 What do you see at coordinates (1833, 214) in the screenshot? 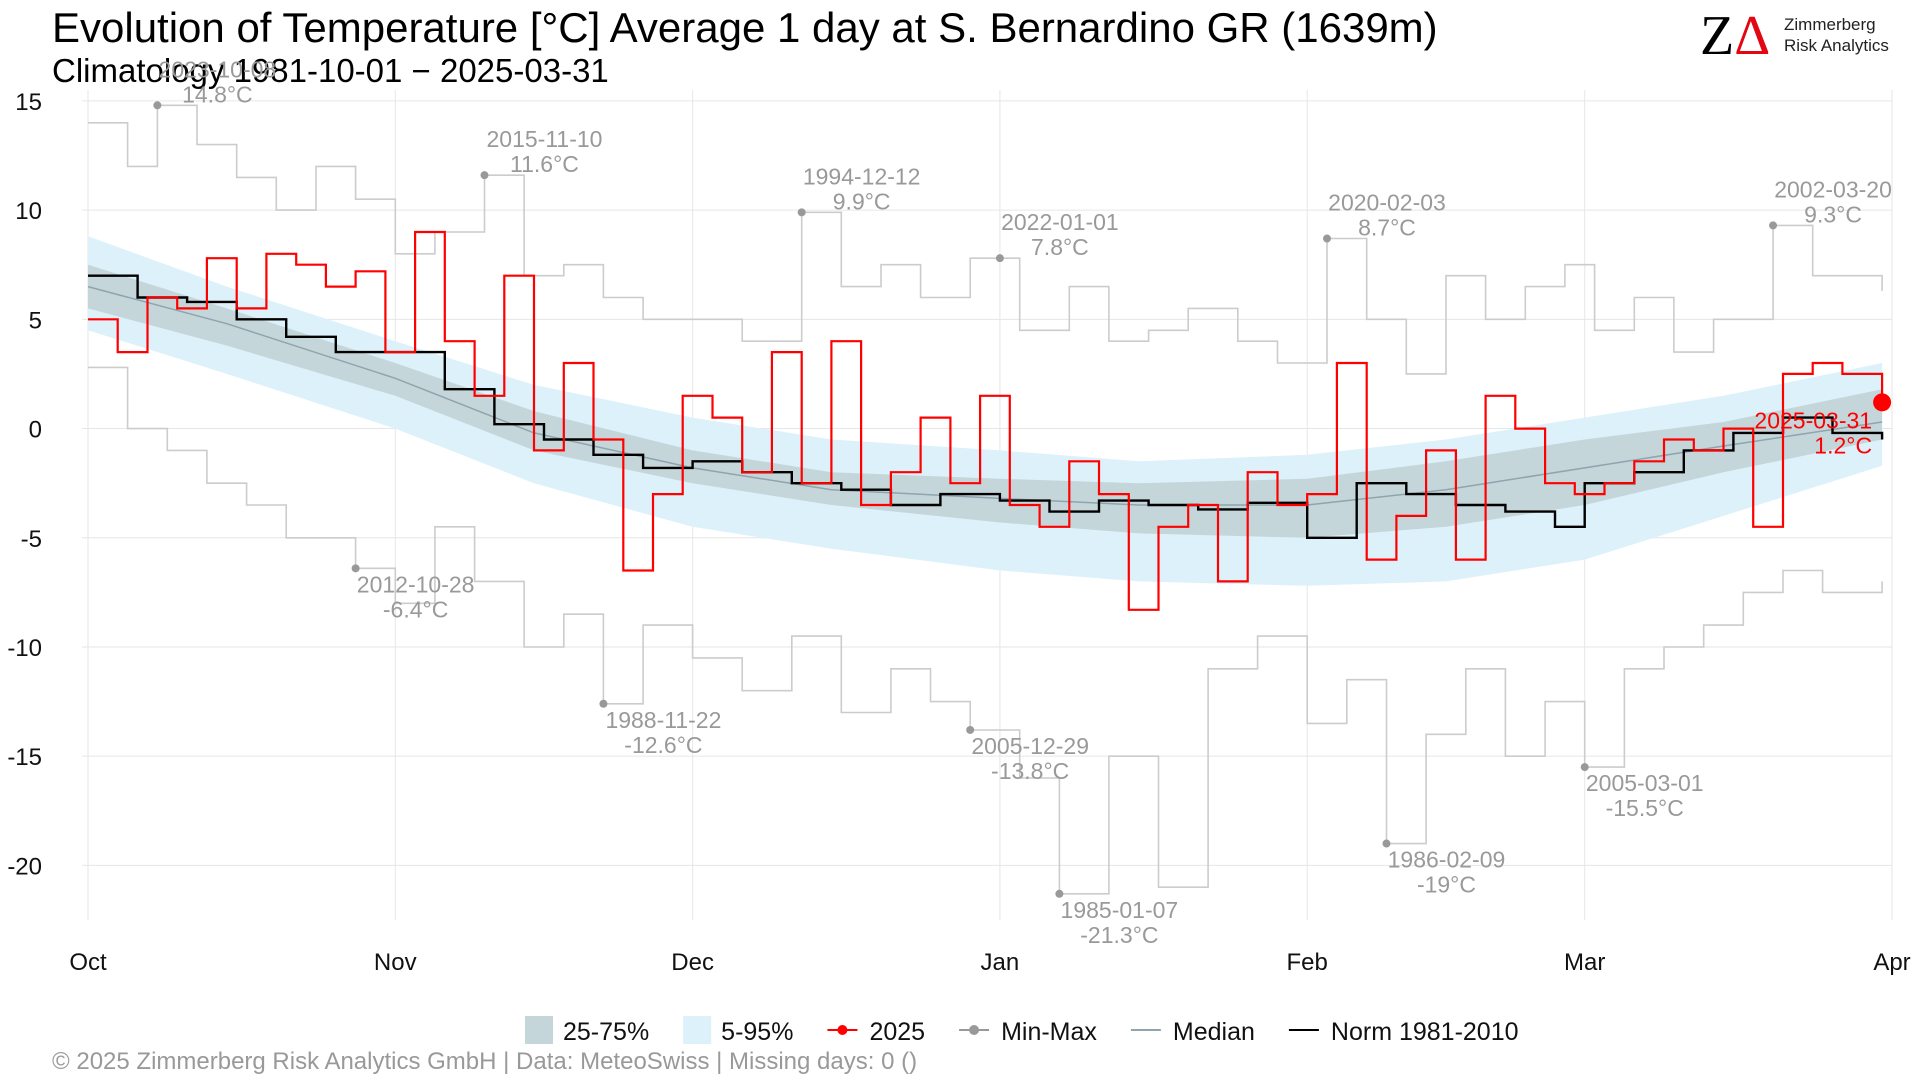
I see `annotation-value: 9.3°C` at bounding box center [1833, 214].